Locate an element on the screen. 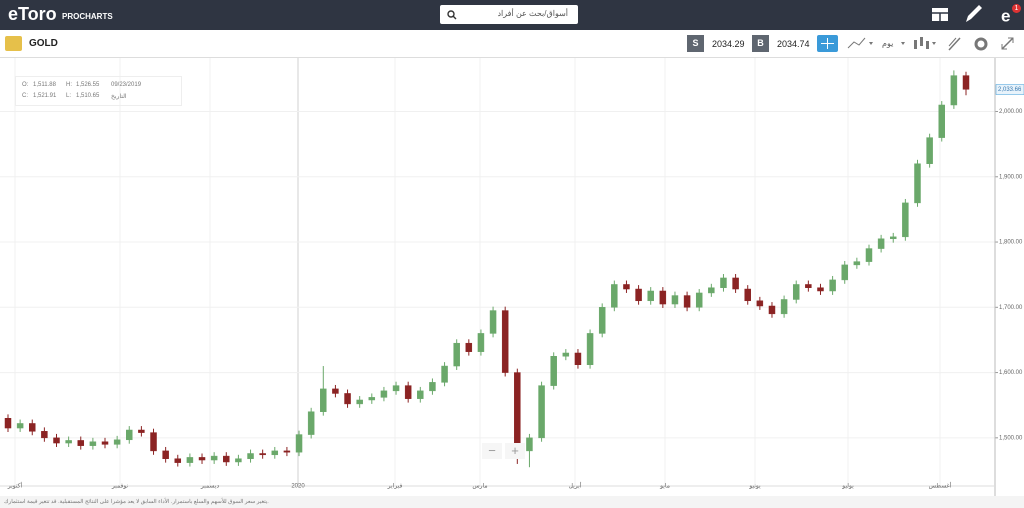 The height and width of the screenshot is (508, 1024). top-bar: eToro PROCHARTS أسواق/بحث عن أفراد e 1 is located at coordinates (512, 15).